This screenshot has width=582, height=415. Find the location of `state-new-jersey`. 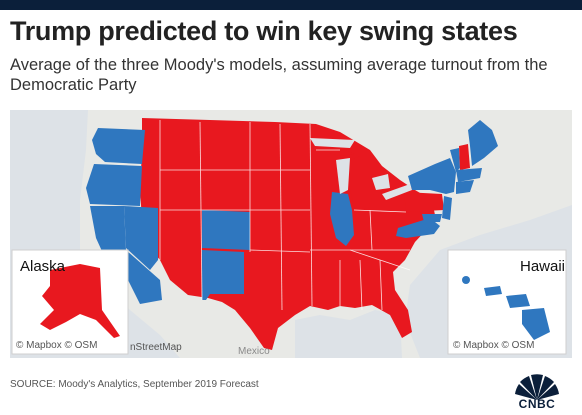

state-new-jersey is located at coordinates (447, 208).